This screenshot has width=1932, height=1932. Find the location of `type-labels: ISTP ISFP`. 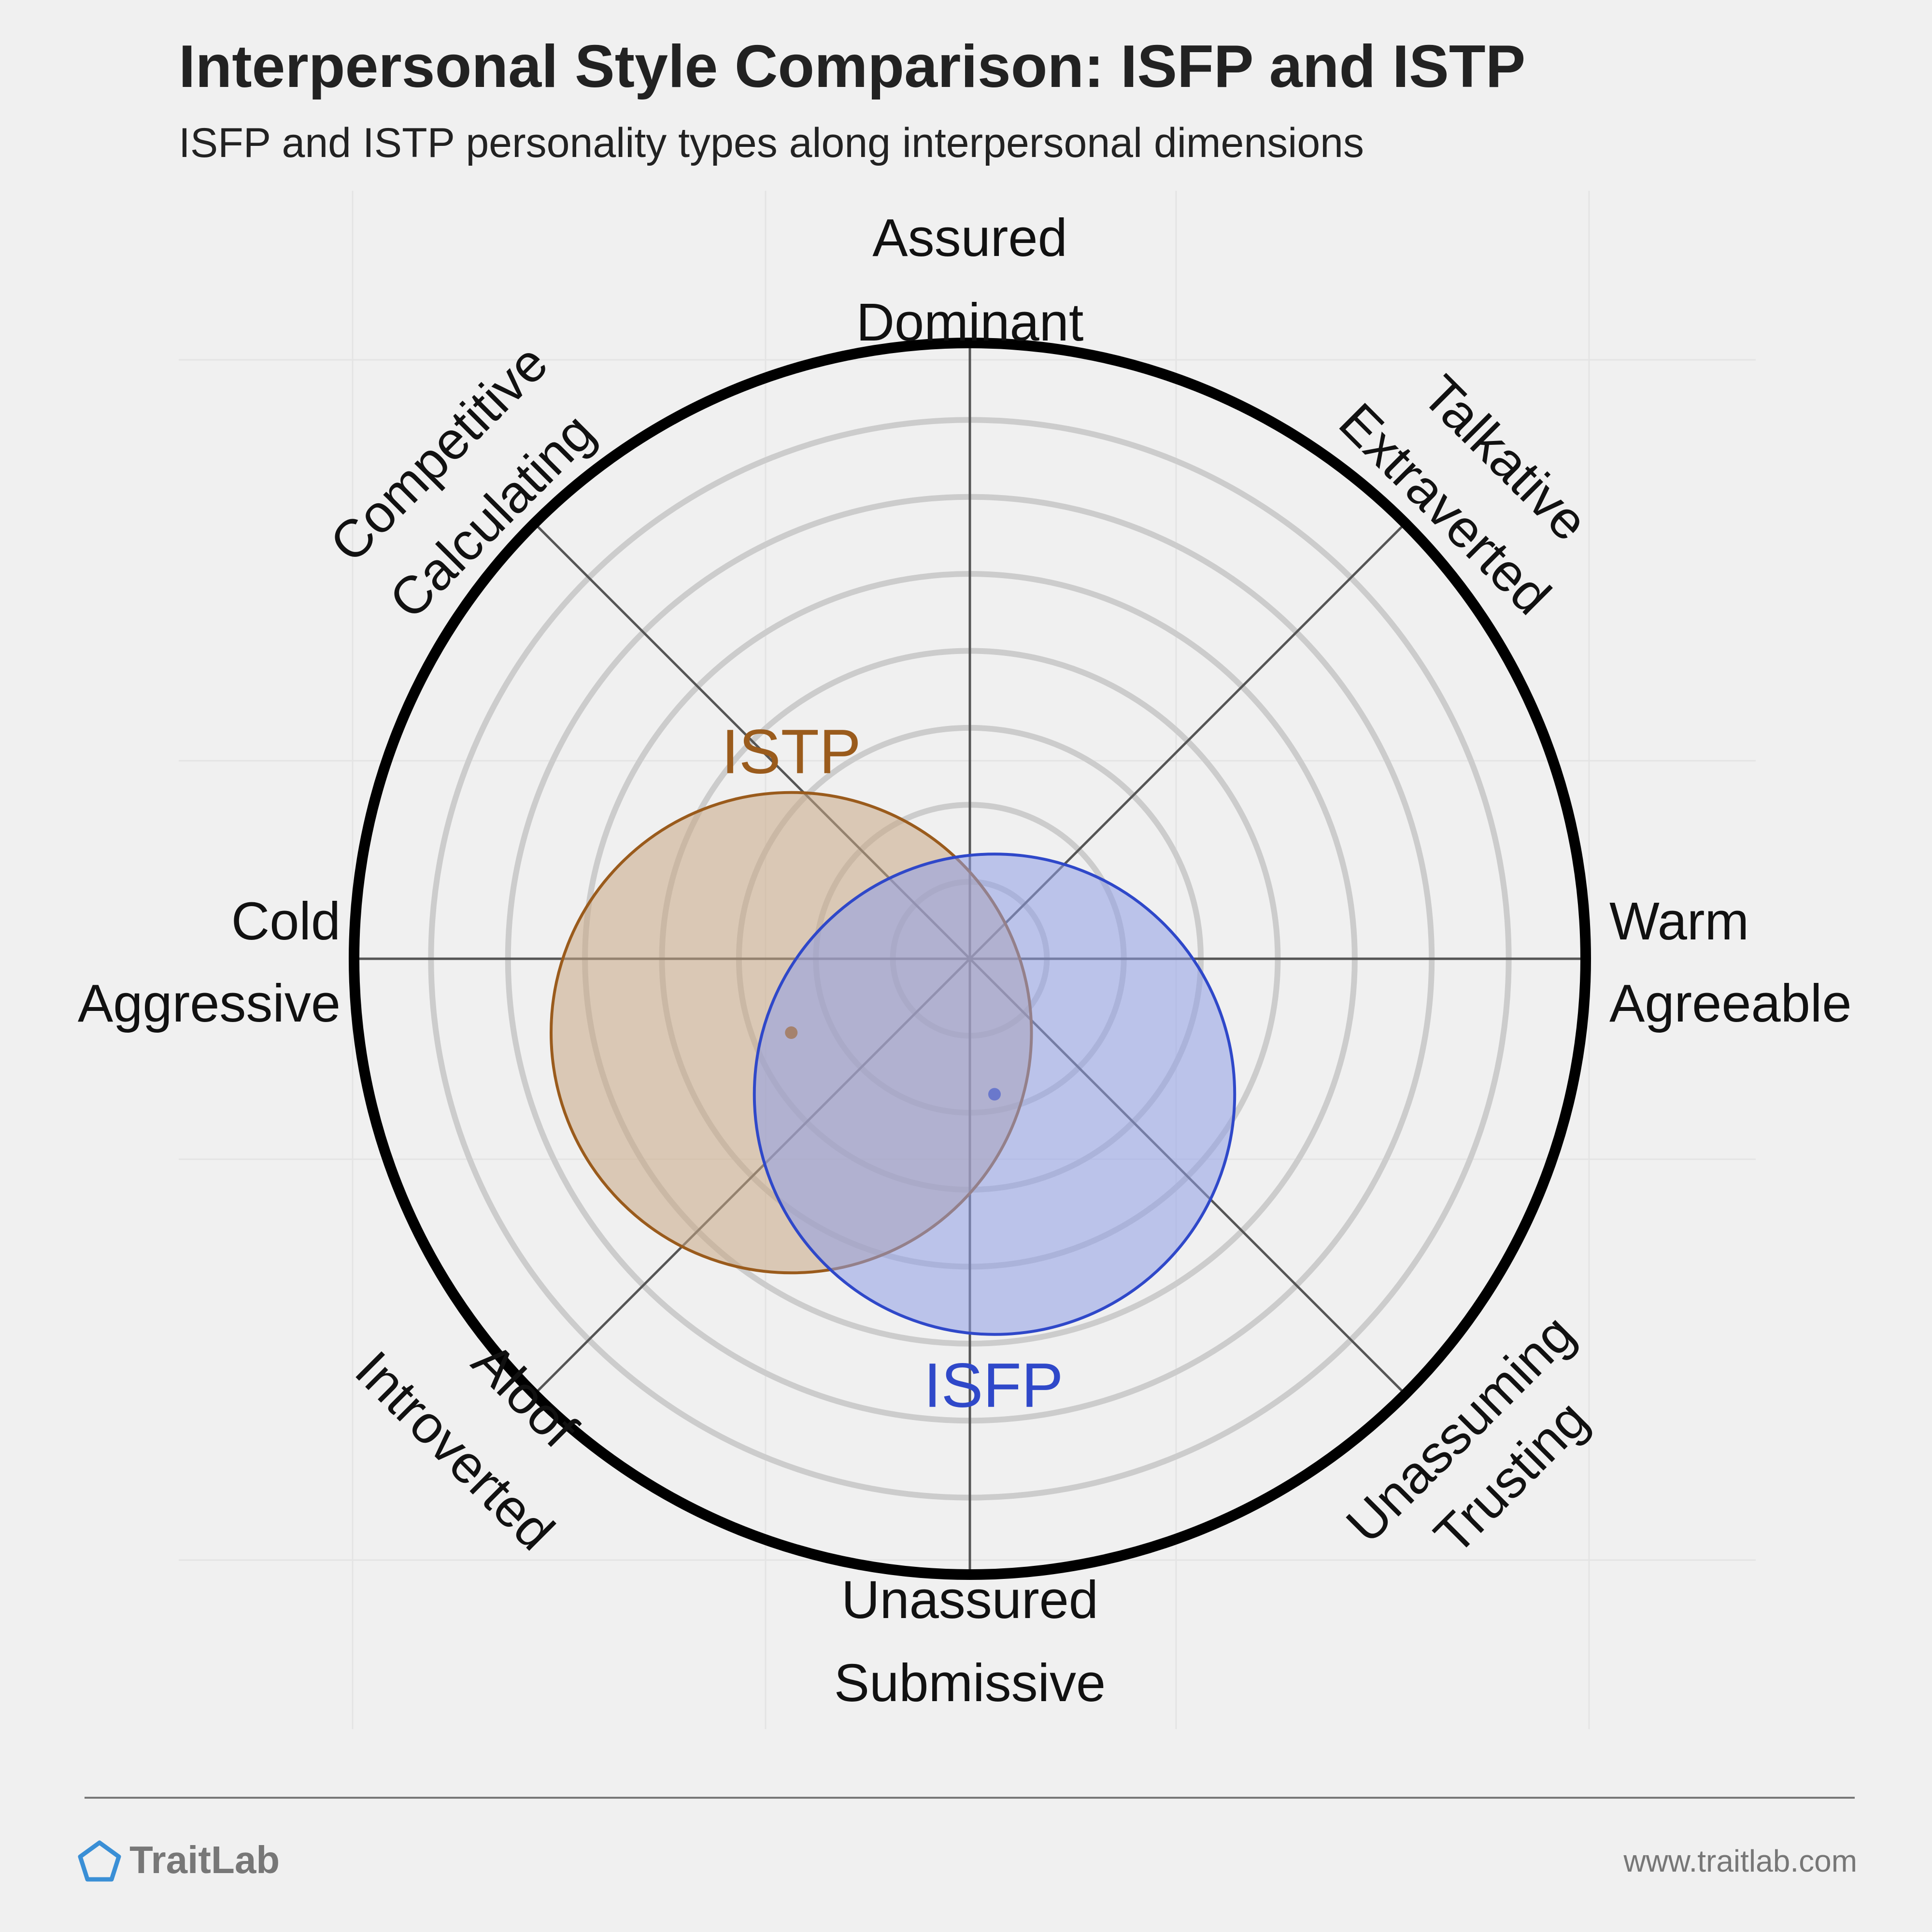

type-labels: ISTP ISFP is located at coordinates (893, 1068).